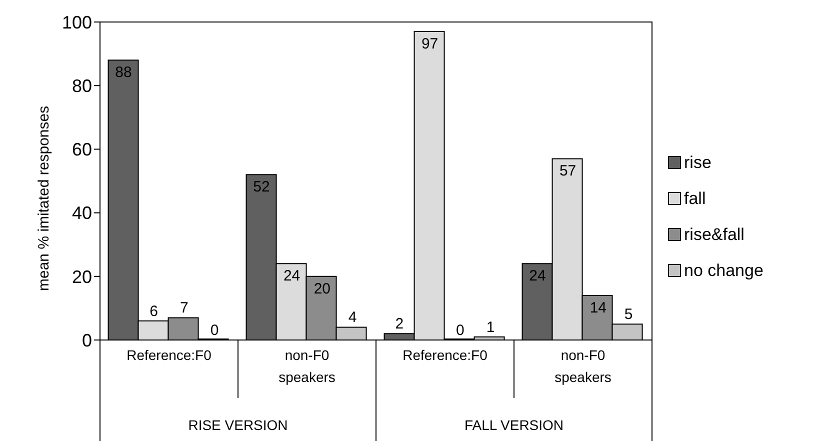 The image size is (830, 441). I want to click on y-tick-label: 80, so click(82, 86).